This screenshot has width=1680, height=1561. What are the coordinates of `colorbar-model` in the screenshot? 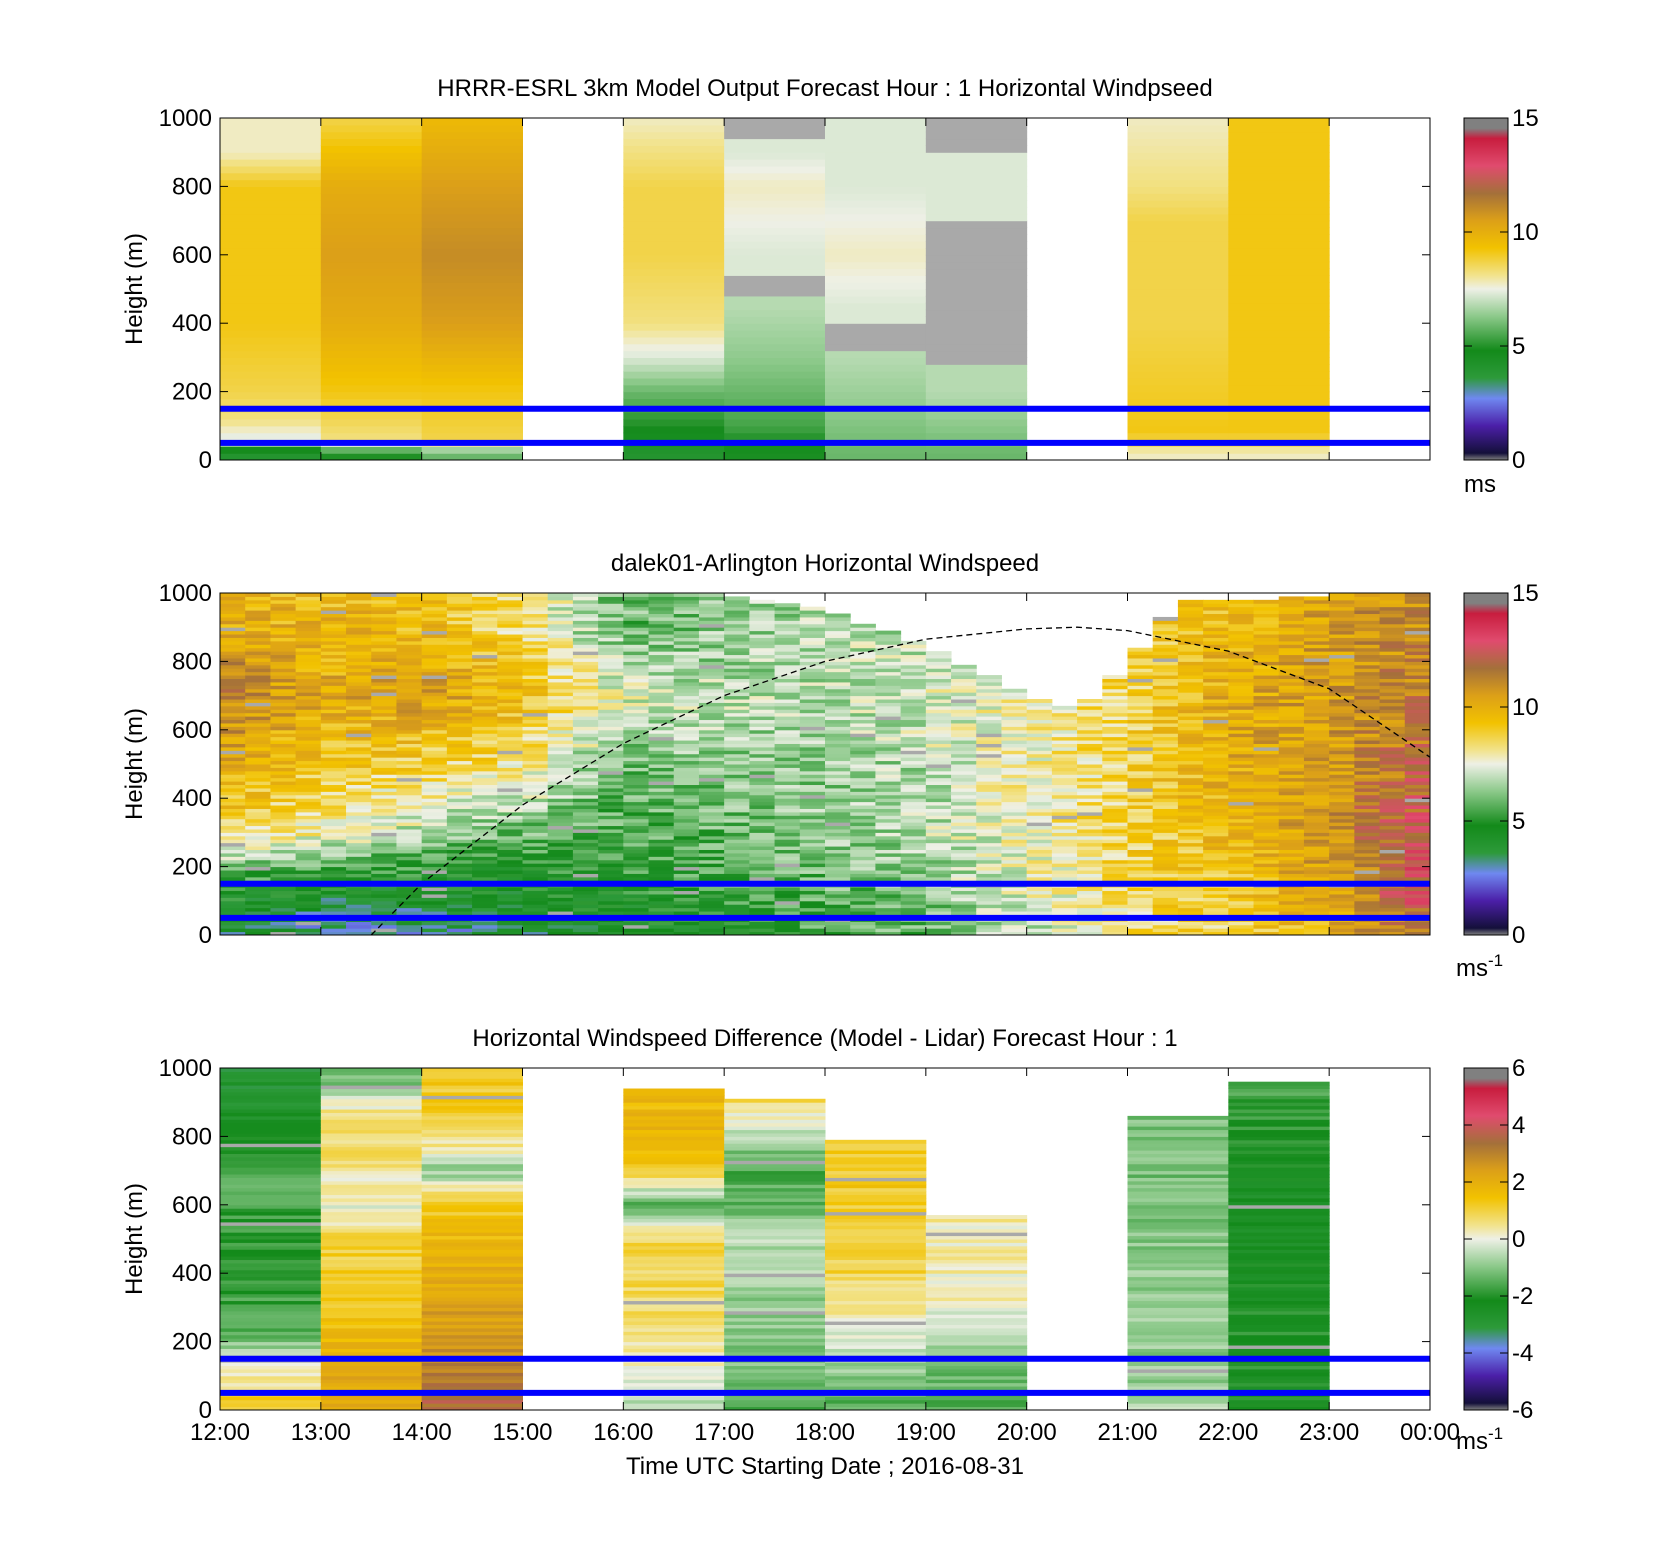 It's located at (1486, 289).